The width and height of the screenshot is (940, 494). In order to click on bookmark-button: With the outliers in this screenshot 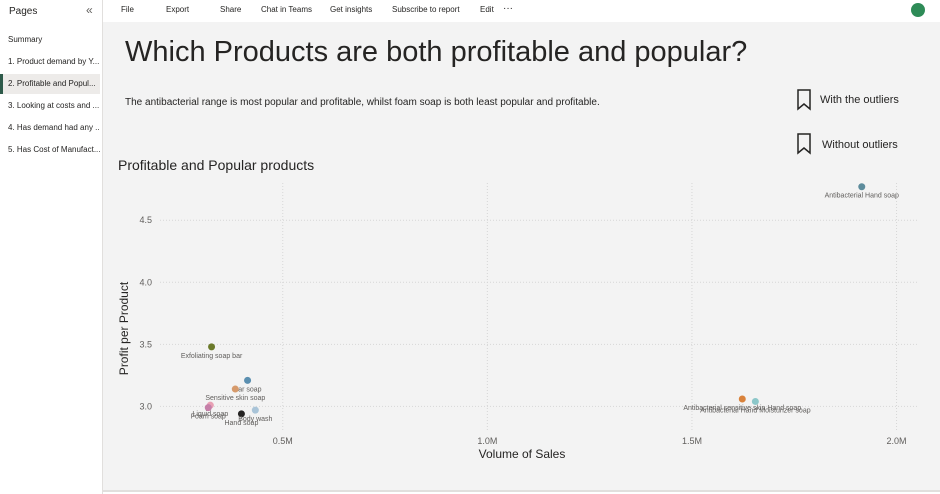, I will do `click(859, 100)`.